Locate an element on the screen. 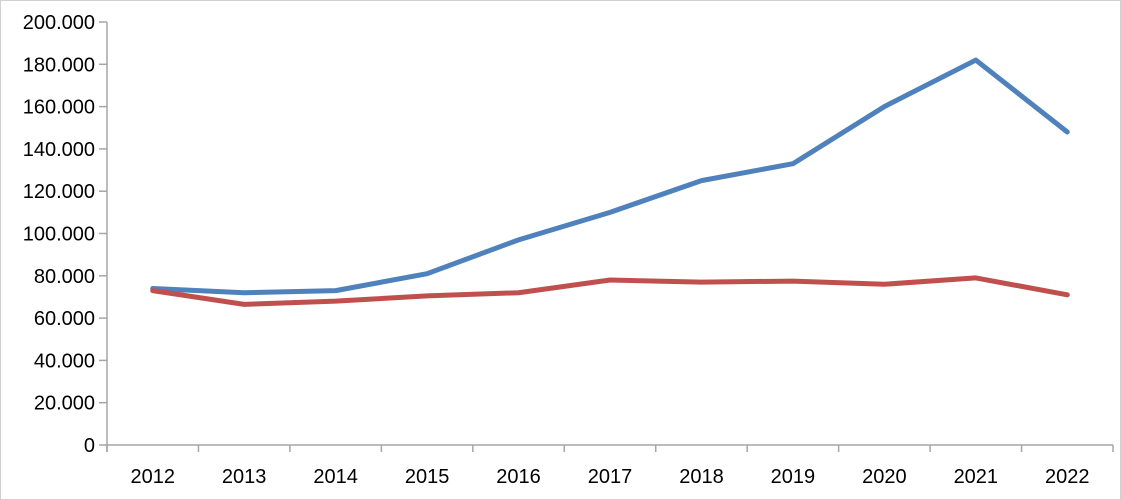 This screenshot has width=1121, height=500. y-axis-tick-label: 0 is located at coordinates (89, 446).